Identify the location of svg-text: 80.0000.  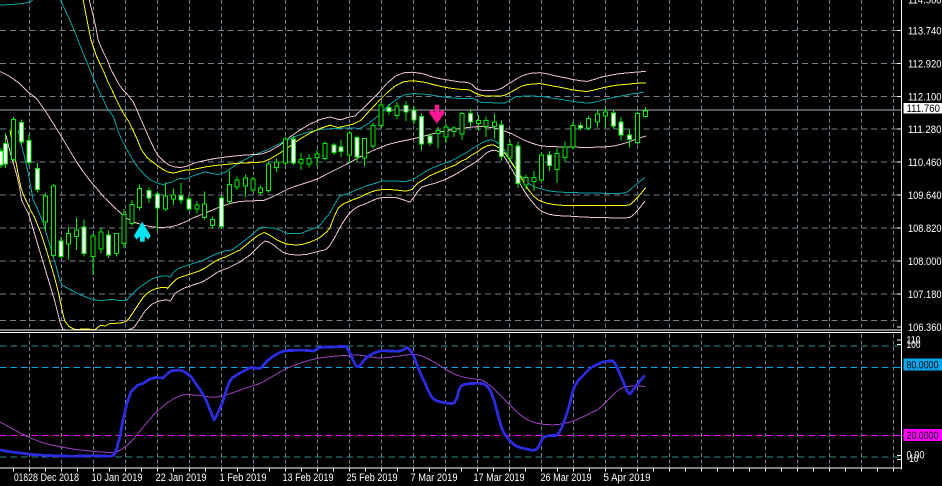
(923, 366).